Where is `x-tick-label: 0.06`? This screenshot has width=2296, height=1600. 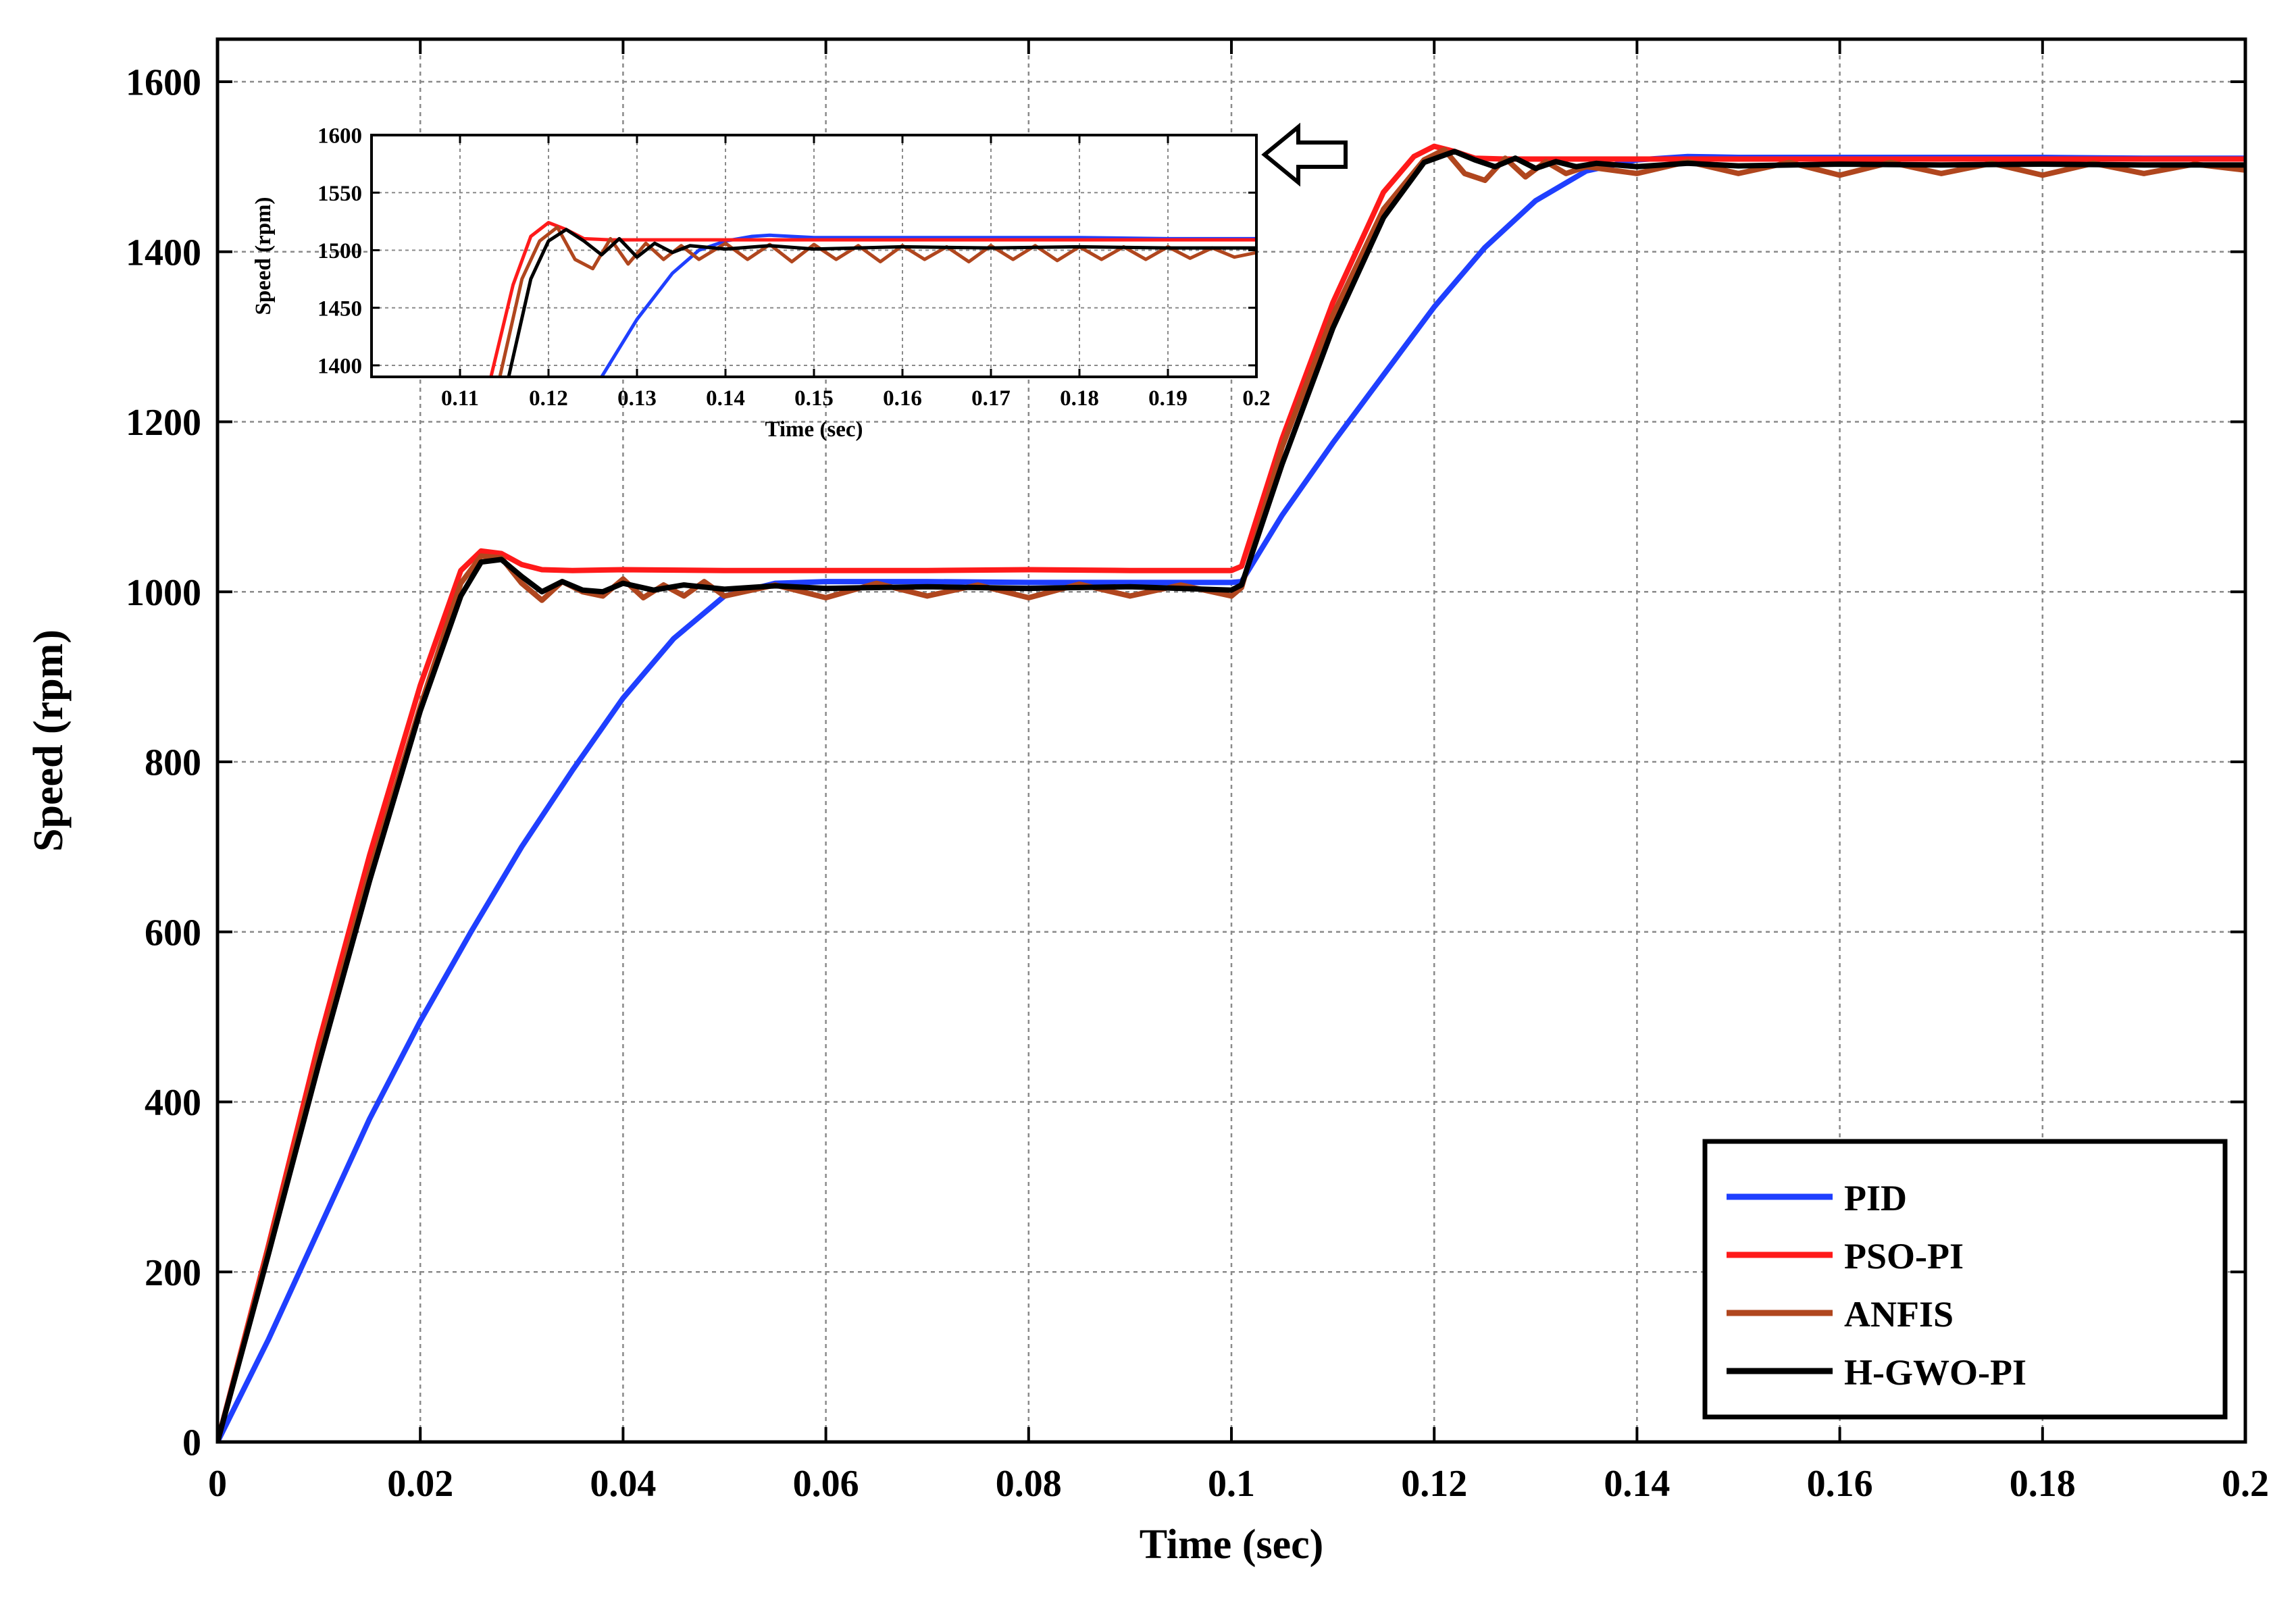
x-tick-label: 0.06 is located at coordinates (826, 1484).